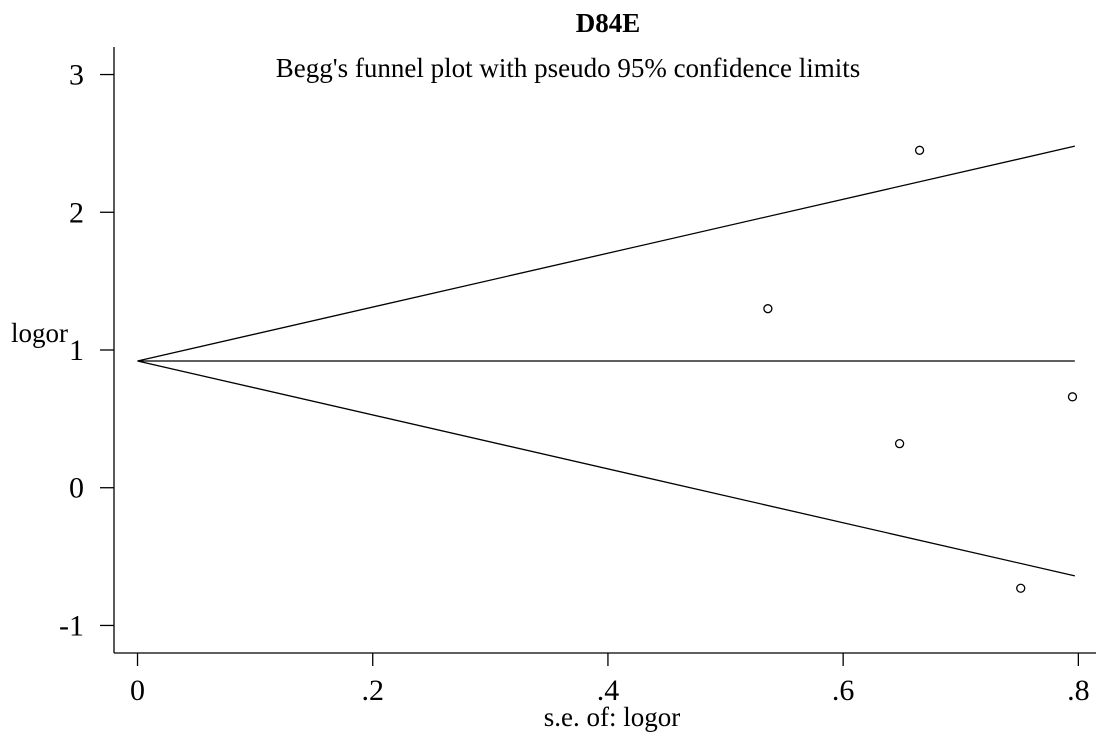 The image size is (1096, 735). Describe the element at coordinates (137, 690) in the screenshot. I see `x-tick-label: 0` at that location.